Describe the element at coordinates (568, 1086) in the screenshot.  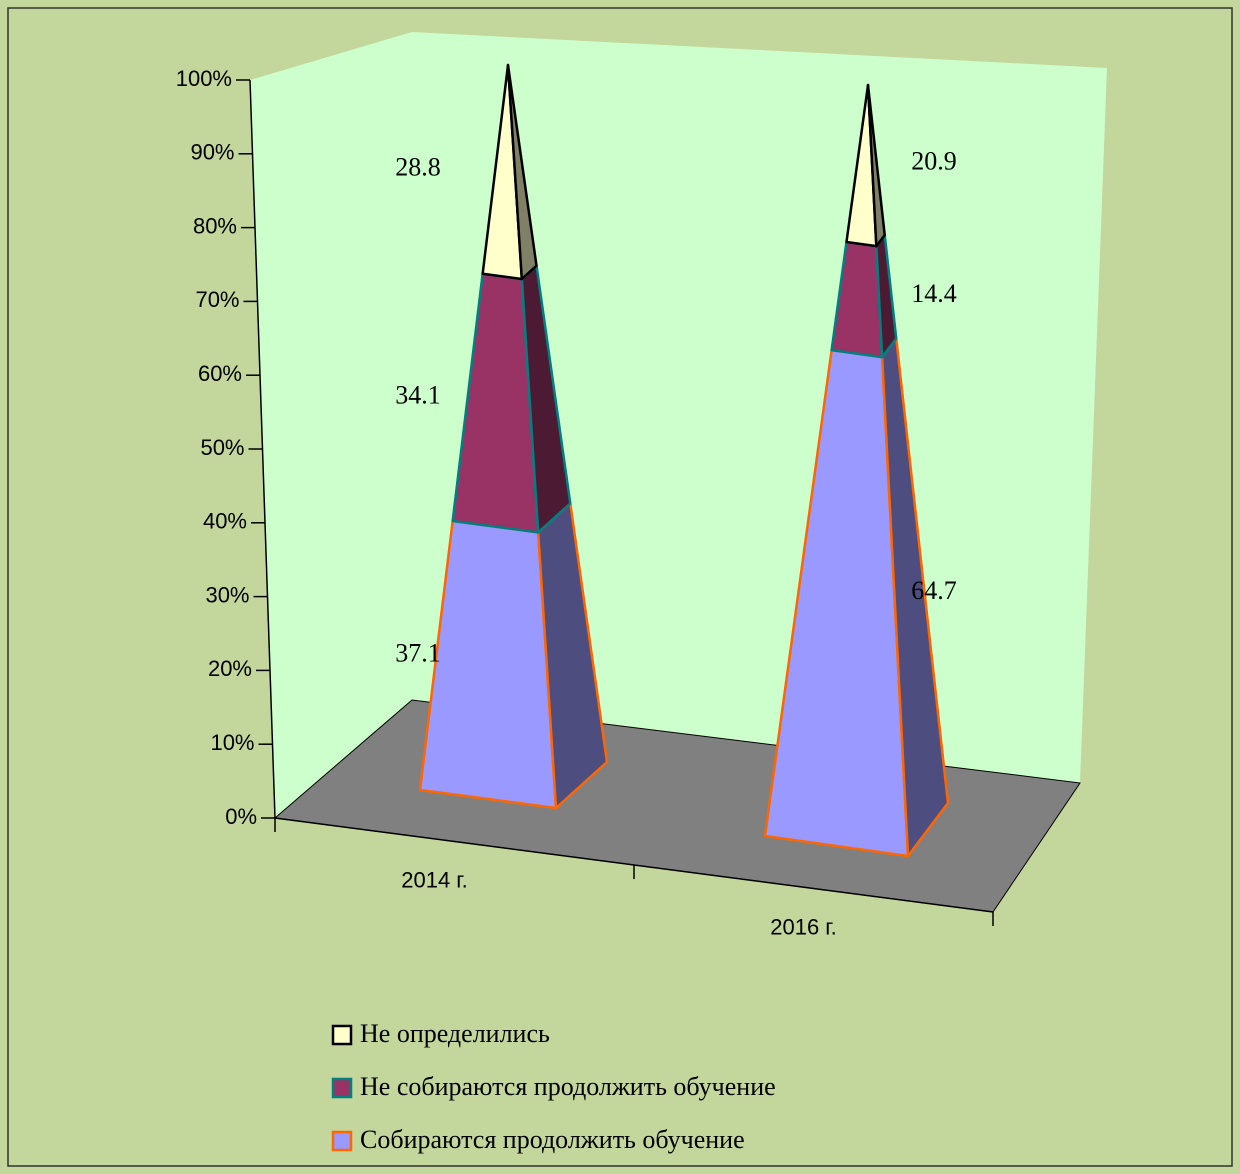
I see `legend-label: Не собираются продолжить обучение` at that location.